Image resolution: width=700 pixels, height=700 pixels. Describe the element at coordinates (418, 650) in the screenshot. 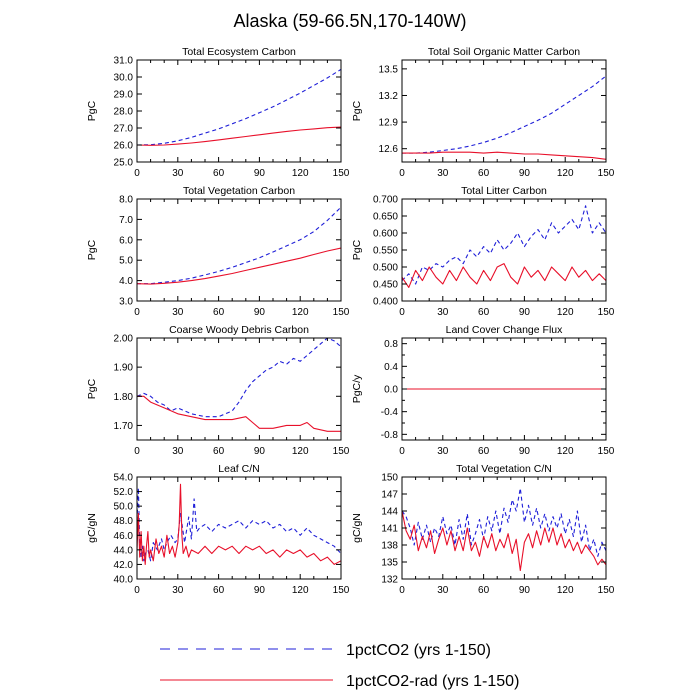

I see `legend-label-1pctCO2: 1pctCO2 (yrs 1-150)` at that location.